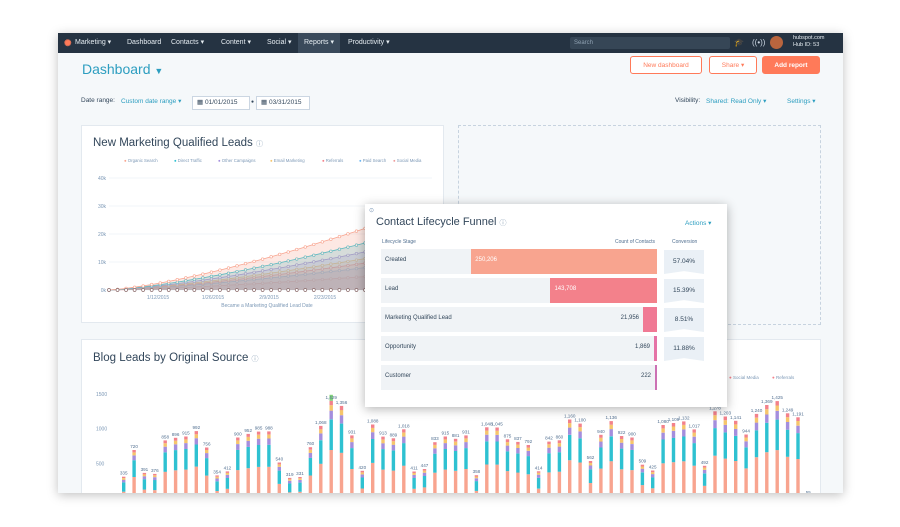  What do you see at coordinates (372, 211) in the screenshot?
I see `drag-handle-icon: ⊙` at bounding box center [372, 211].